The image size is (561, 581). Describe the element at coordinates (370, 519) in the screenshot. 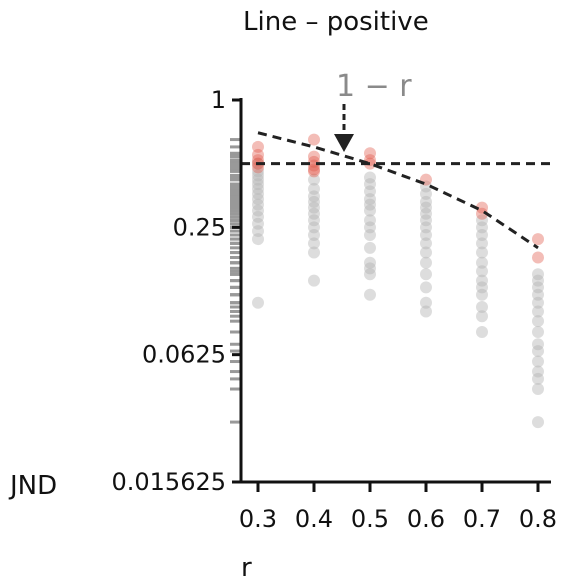

I see `x-tick-label: 0.5` at that location.